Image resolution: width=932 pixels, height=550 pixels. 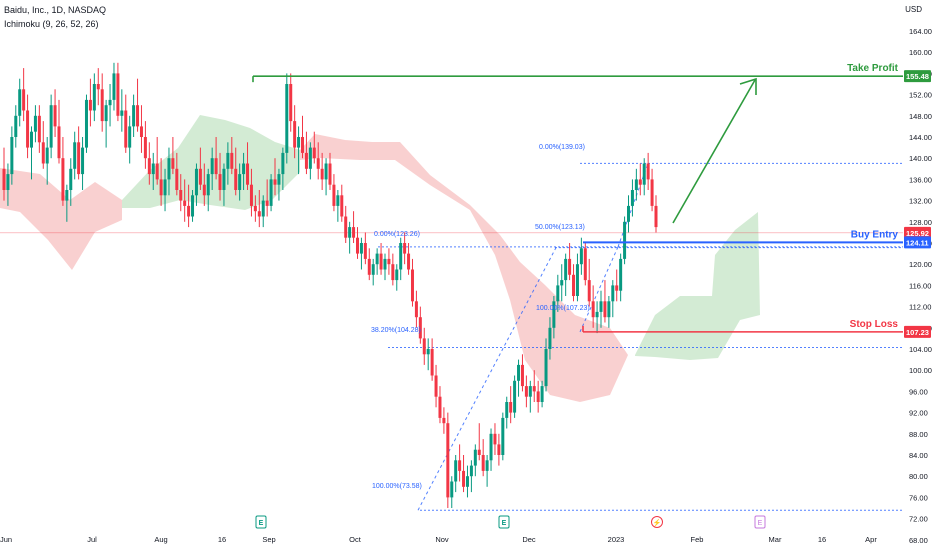 What do you see at coordinates (920, 158) in the screenshot?
I see `y-tick-label: 140.00` at bounding box center [920, 158].